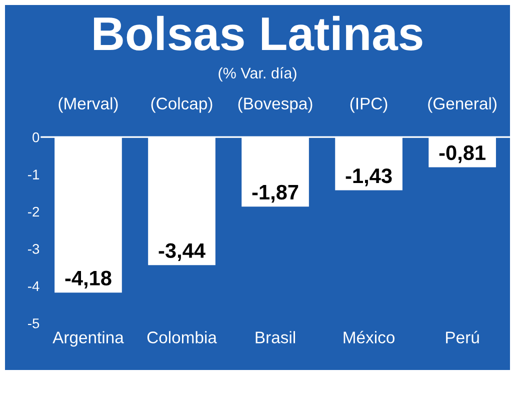  What do you see at coordinates (88, 105) in the screenshot?
I see `annotation: (Merval)` at bounding box center [88, 105].